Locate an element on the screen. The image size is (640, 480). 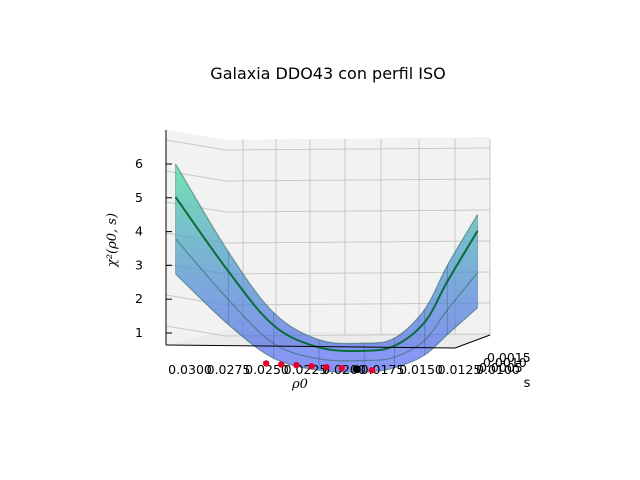
x-tick-label: 0.0275 is located at coordinates (229, 369).